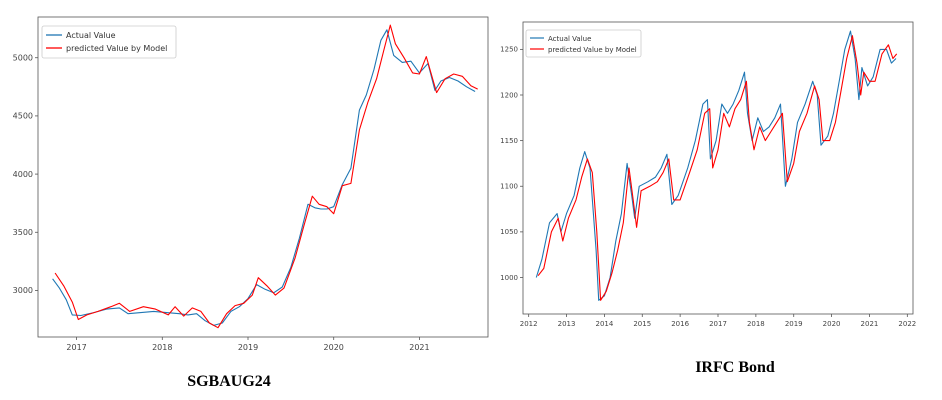 The image size is (942, 400). I want to click on y-tick-label: 1250, so click(509, 50).